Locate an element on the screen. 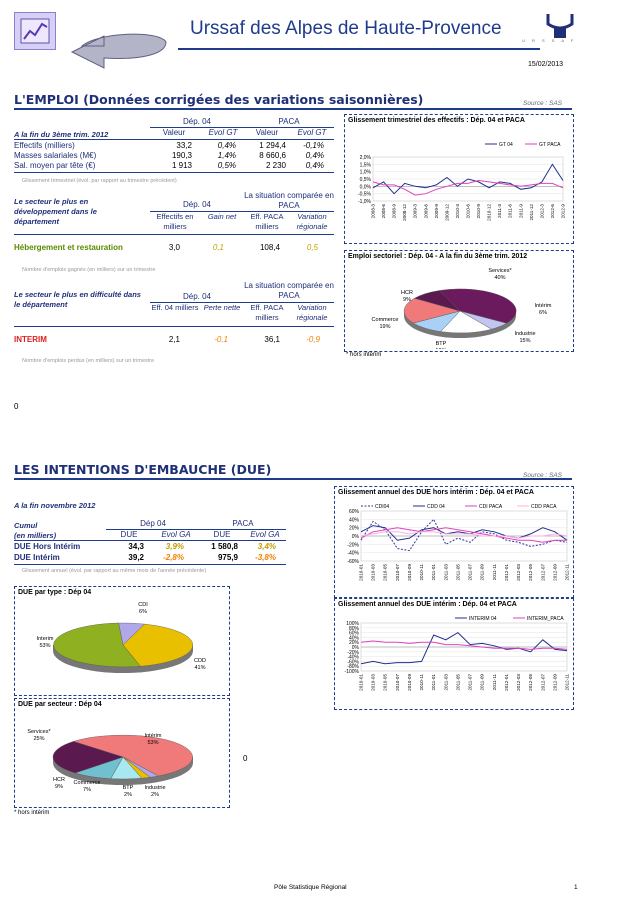 The image size is (640, 905). title-underline is located at coordinates (359, 49).